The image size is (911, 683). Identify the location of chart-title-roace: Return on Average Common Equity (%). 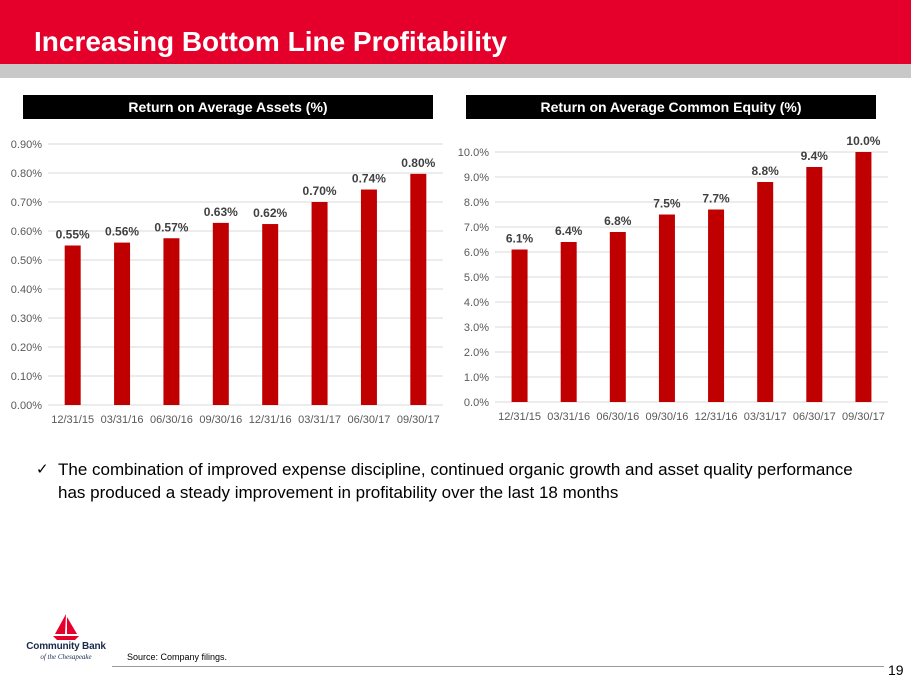
(671, 107).